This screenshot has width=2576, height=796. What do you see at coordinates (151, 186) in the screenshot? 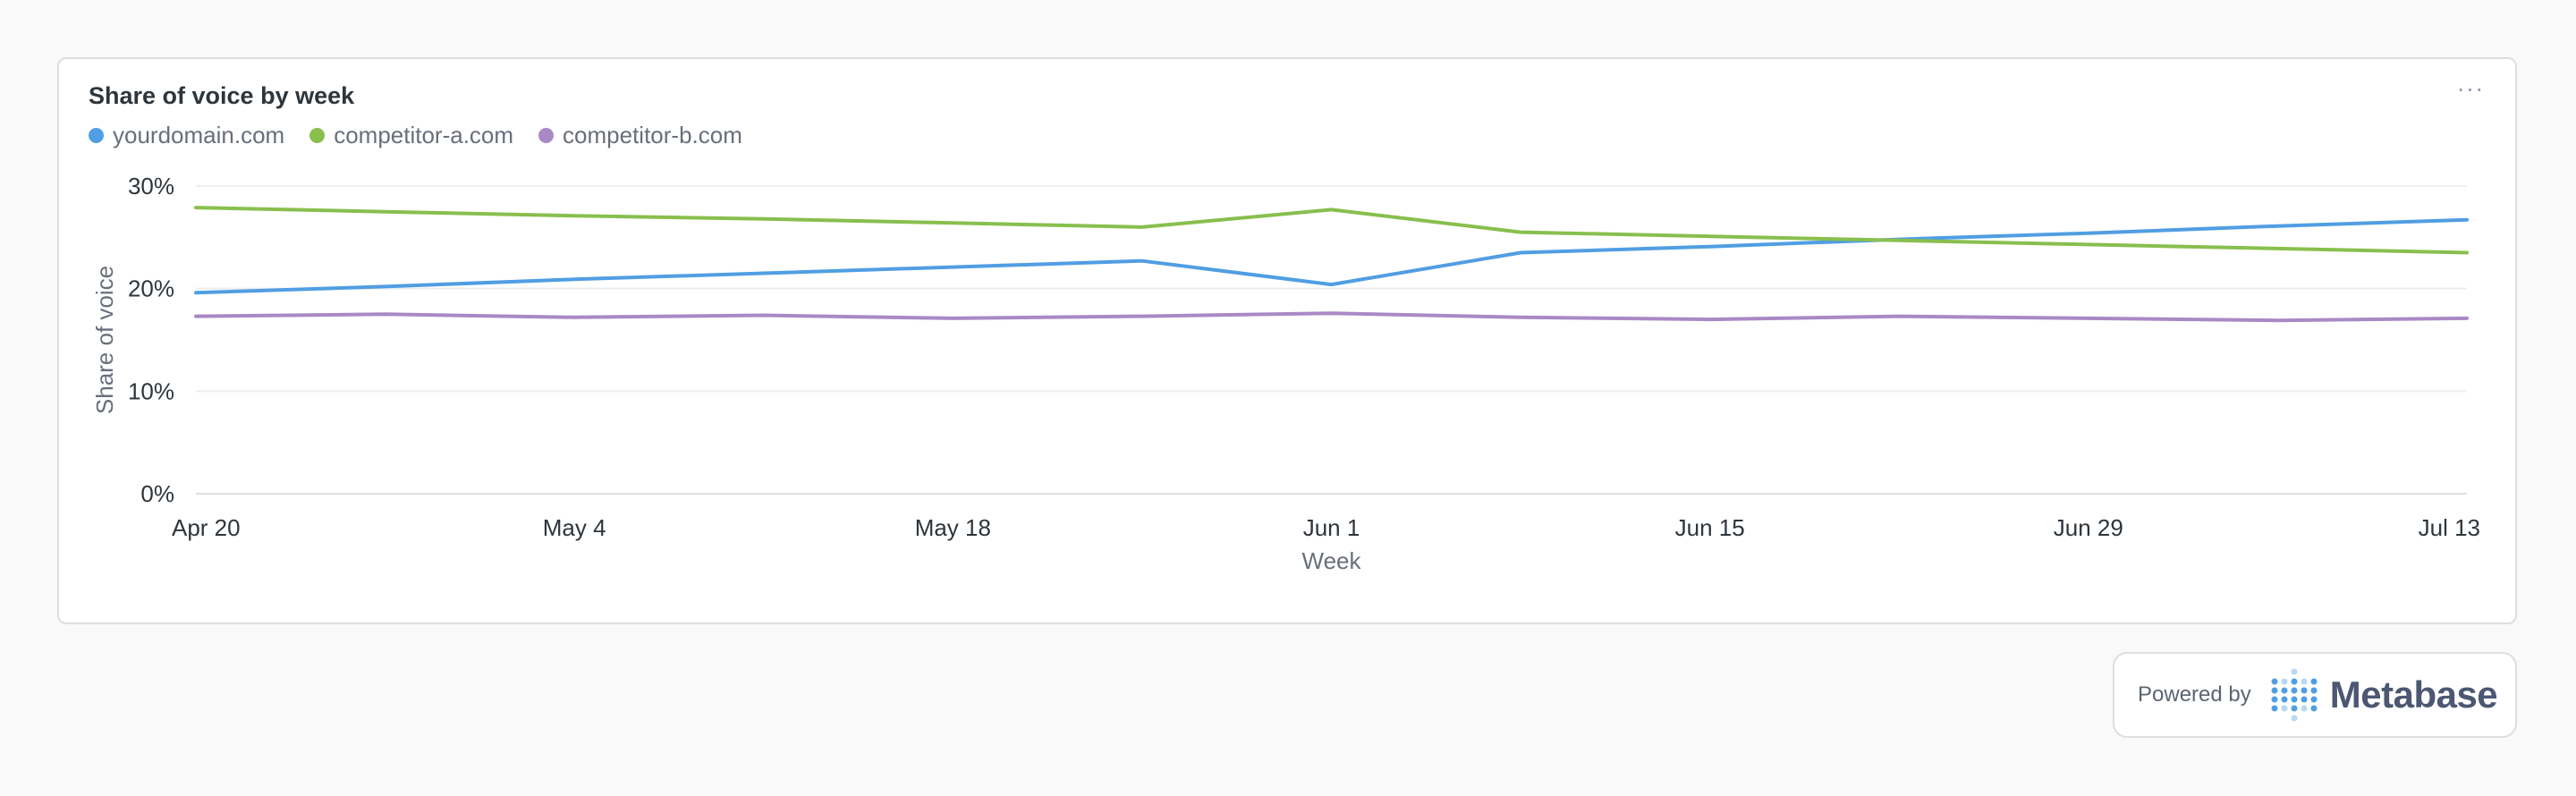
I see `y-tick-label-3: 30%` at bounding box center [151, 186].